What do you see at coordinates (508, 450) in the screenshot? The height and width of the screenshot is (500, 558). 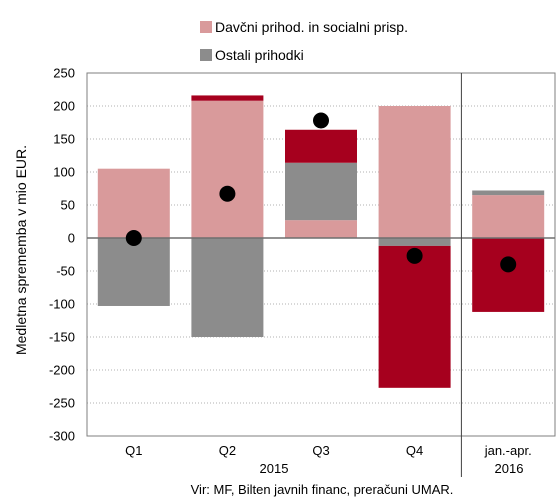 I see `x-tick-label: jan.-apr.` at bounding box center [508, 450].